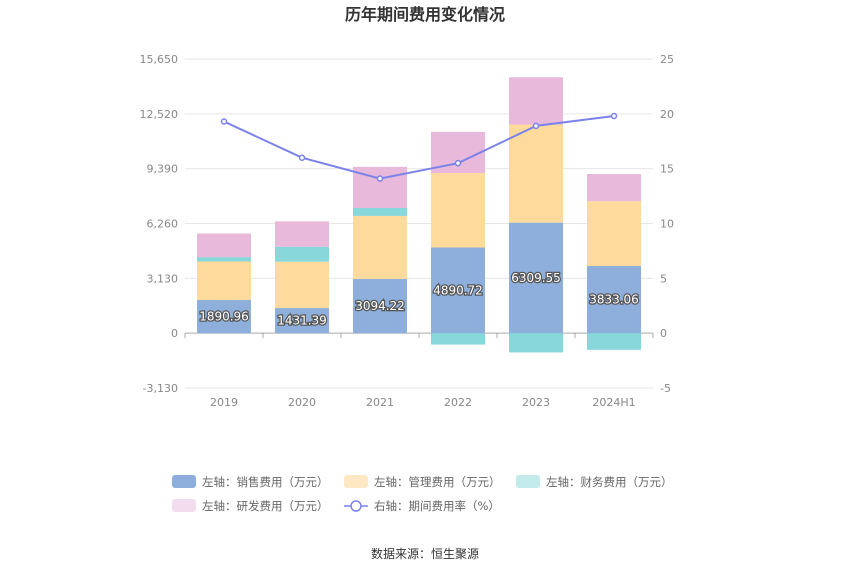  What do you see at coordinates (302, 402) in the screenshot?
I see `x-tick-label: 2020` at bounding box center [302, 402].